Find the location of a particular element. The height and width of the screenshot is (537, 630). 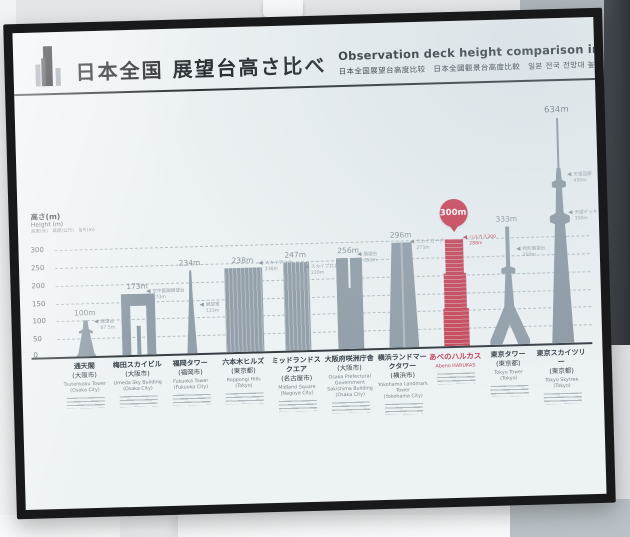

label-roppongi: 六本木ヒルズ (東京都) Roppongi Hills (Tokyo) is located at coordinates (244, 388).